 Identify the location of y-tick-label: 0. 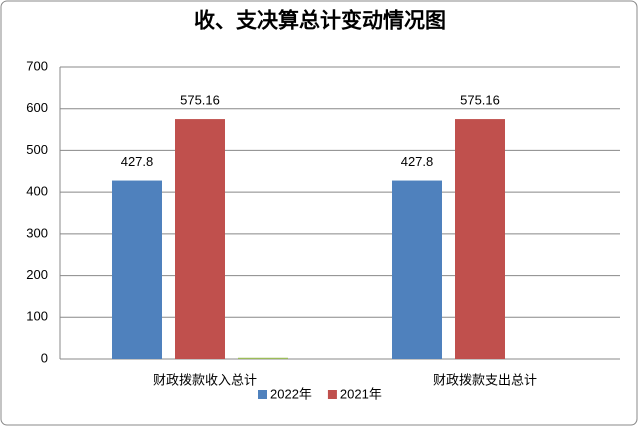
(44, 357).